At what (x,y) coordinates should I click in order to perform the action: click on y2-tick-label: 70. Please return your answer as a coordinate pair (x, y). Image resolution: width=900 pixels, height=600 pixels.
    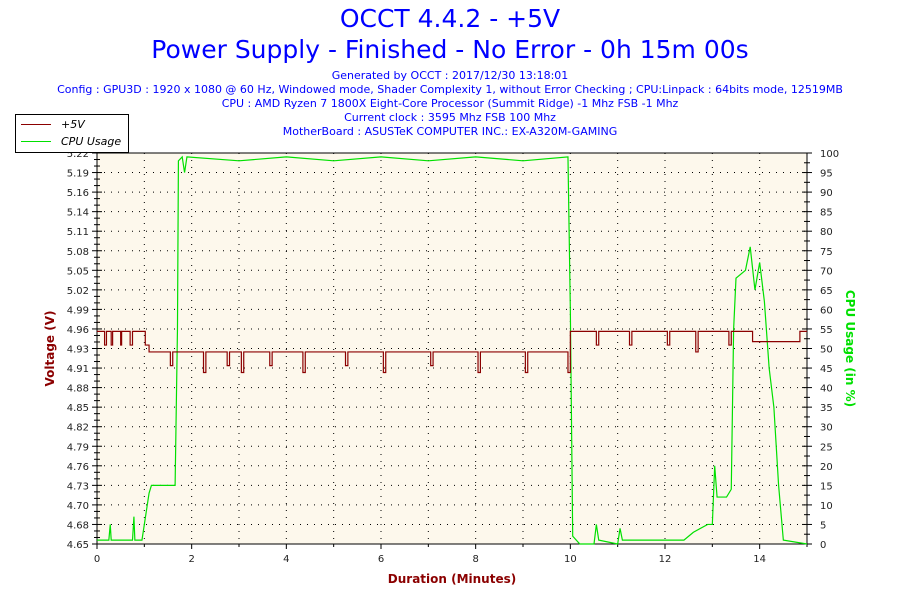
    Looking at the image, I should click on (826, 271).